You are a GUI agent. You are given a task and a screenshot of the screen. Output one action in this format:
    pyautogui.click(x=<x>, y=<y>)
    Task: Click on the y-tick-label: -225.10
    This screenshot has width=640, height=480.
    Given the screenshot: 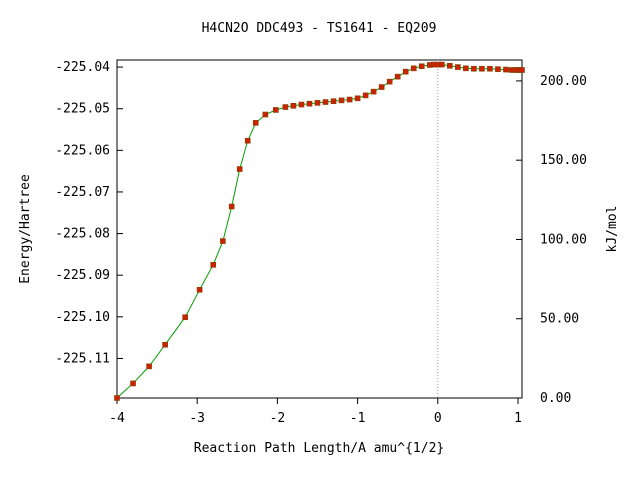 What is the action you would take?
    pyautogui.click(x=82, y=317)
    